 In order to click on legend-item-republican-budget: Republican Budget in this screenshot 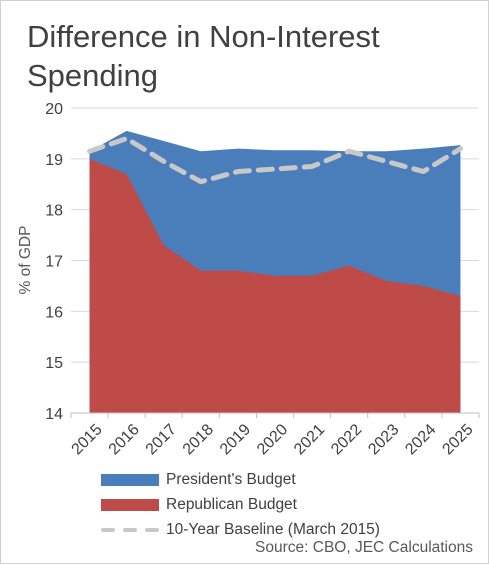, I will do `click(240, 504)`.